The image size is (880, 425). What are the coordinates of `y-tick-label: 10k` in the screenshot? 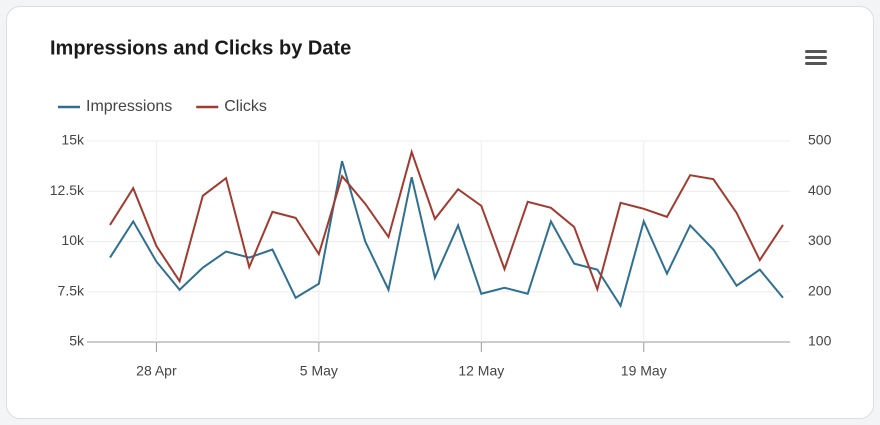 It's located at (73, 240).